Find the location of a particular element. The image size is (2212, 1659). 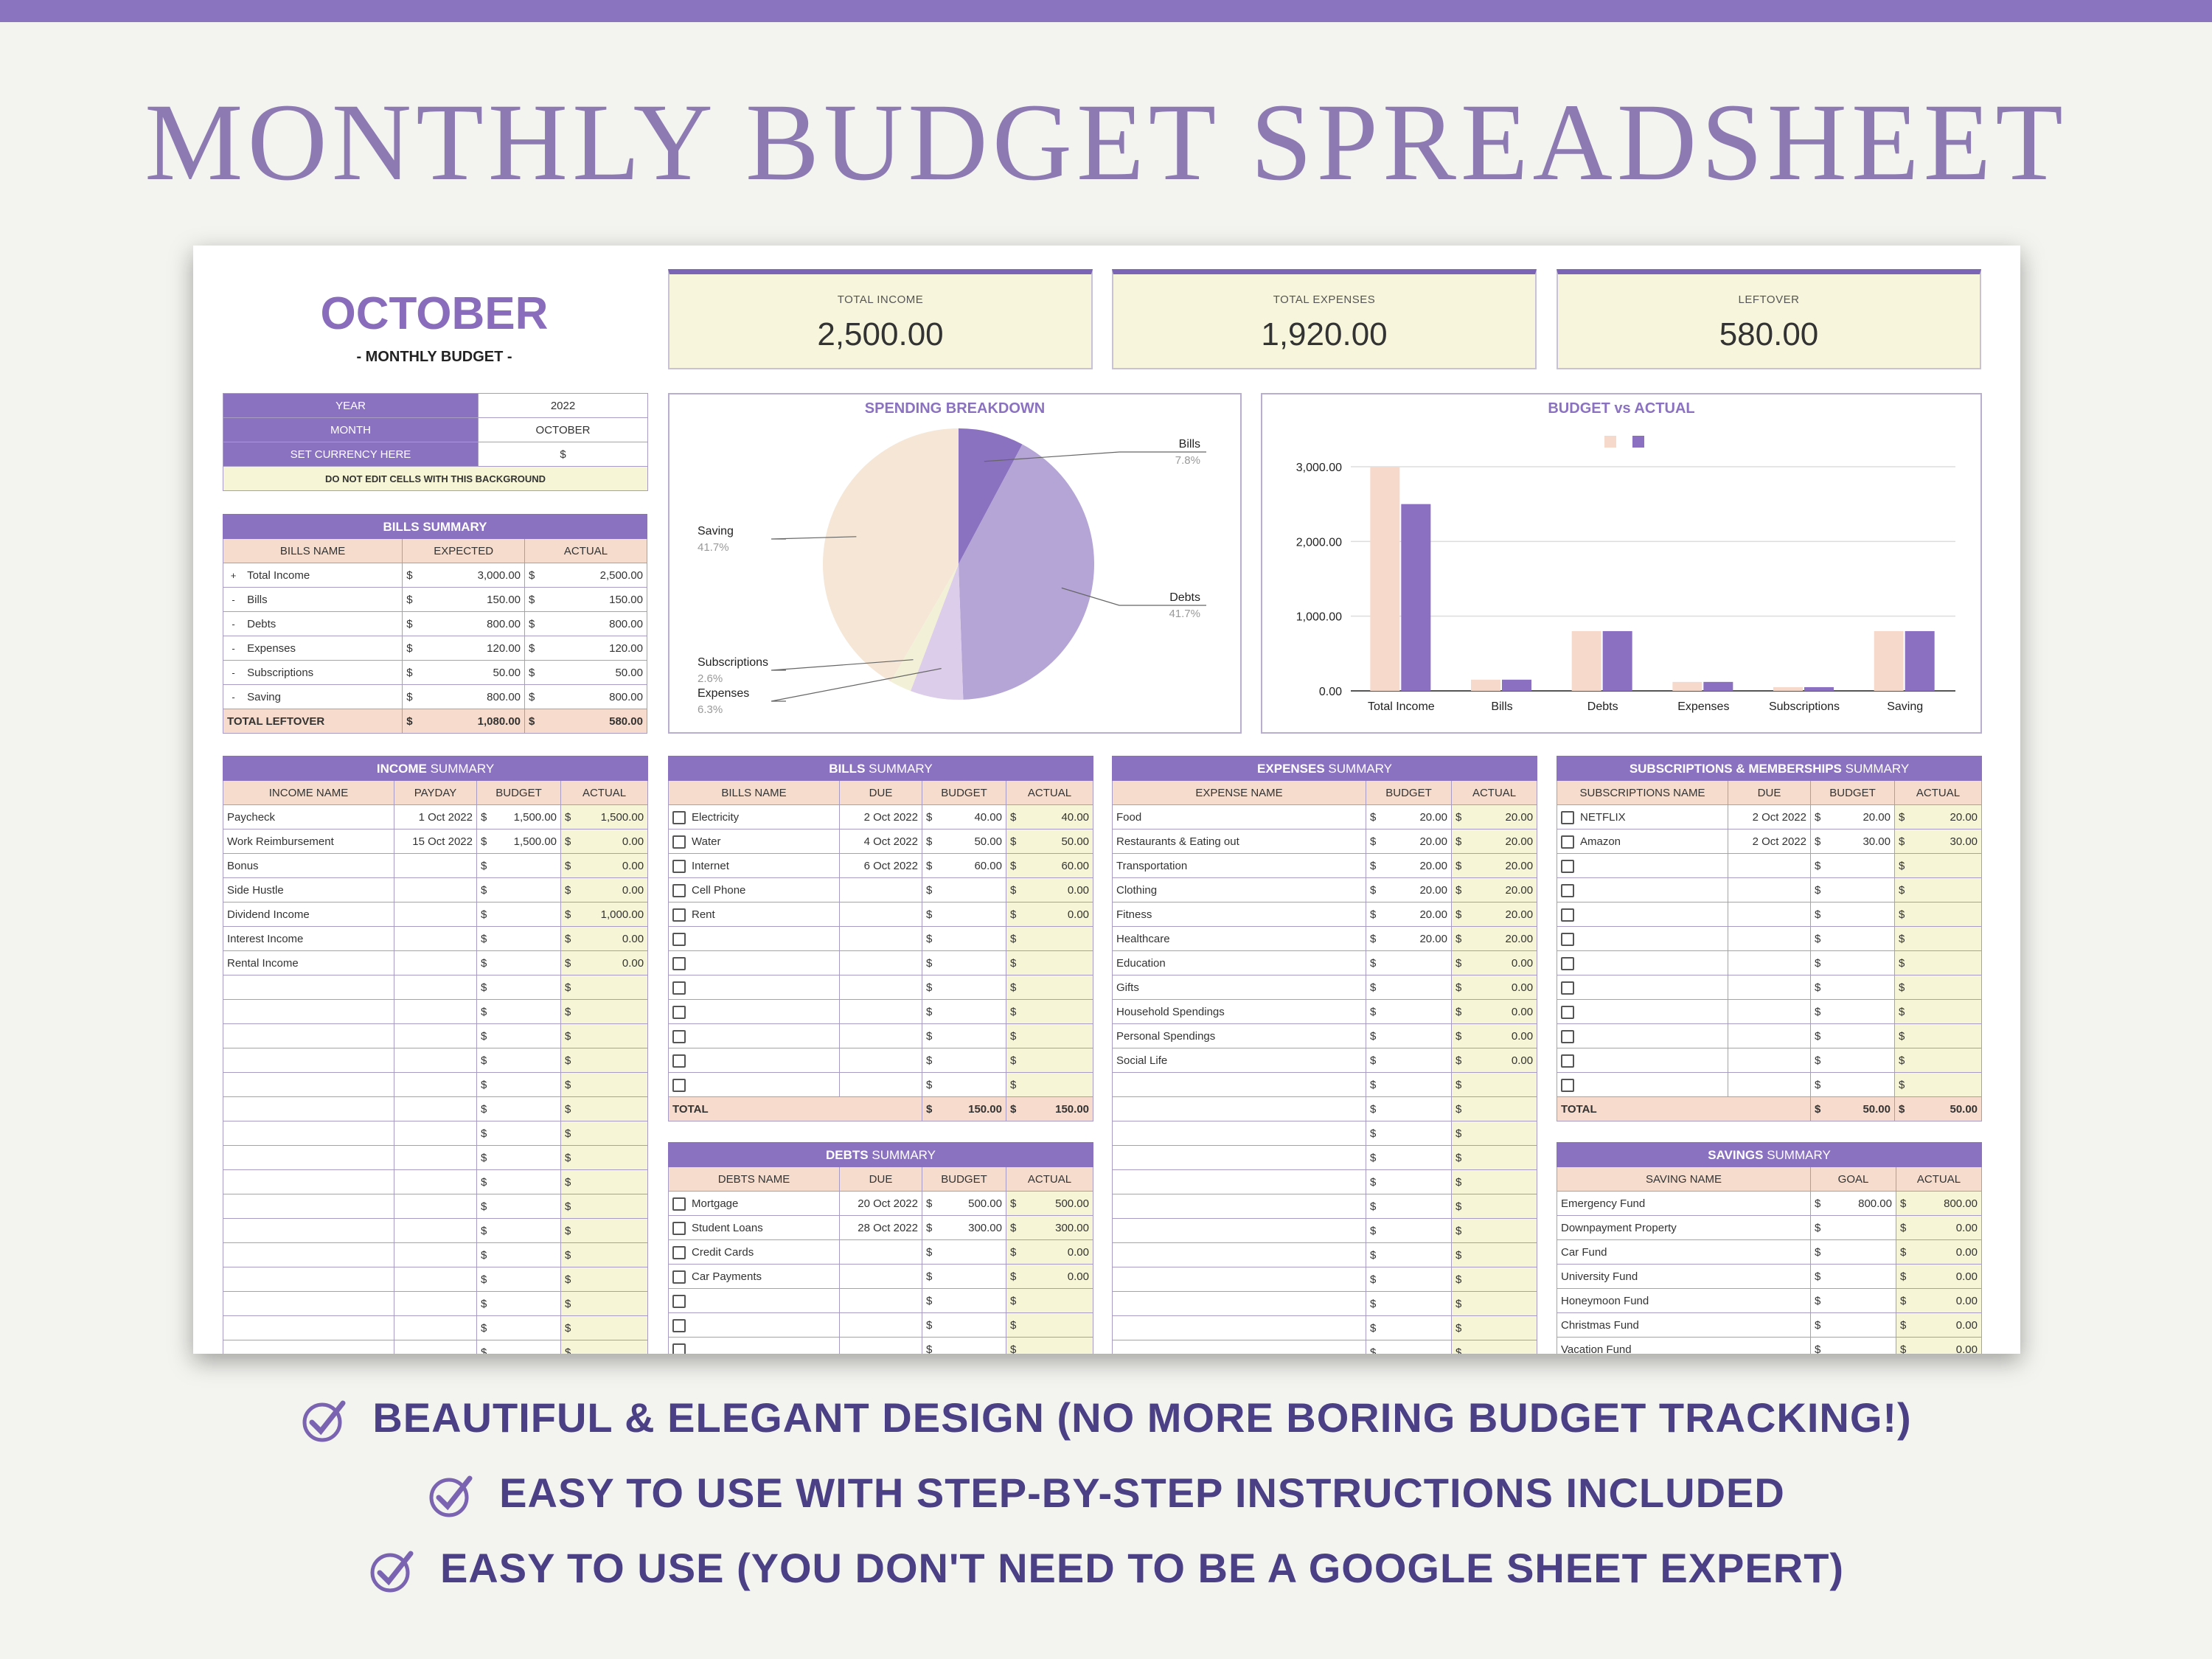

budget-cell: 120.00 is located at coordinates (477, 648).